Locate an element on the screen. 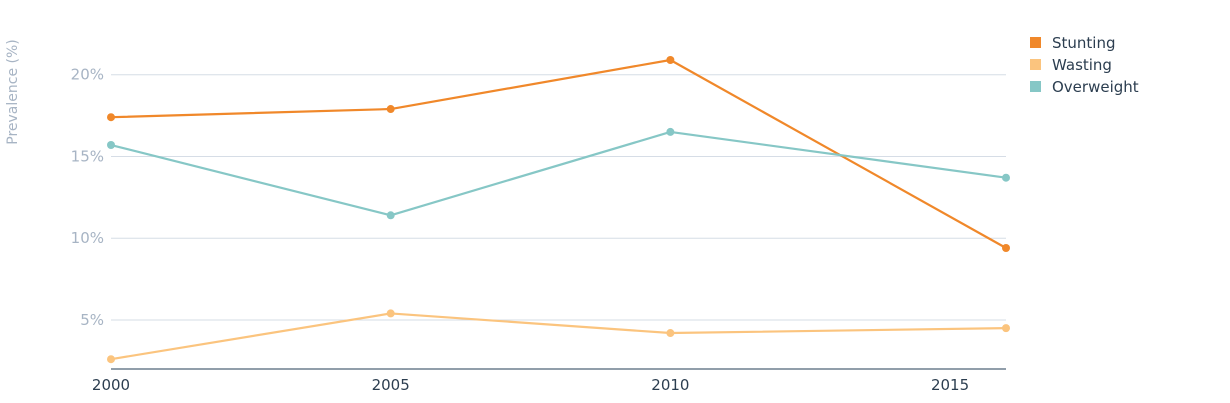 Image resolution: width=1230 pixels, height=403 pixels. x-tick-label: 2015 is located at coordinates (950, 385).